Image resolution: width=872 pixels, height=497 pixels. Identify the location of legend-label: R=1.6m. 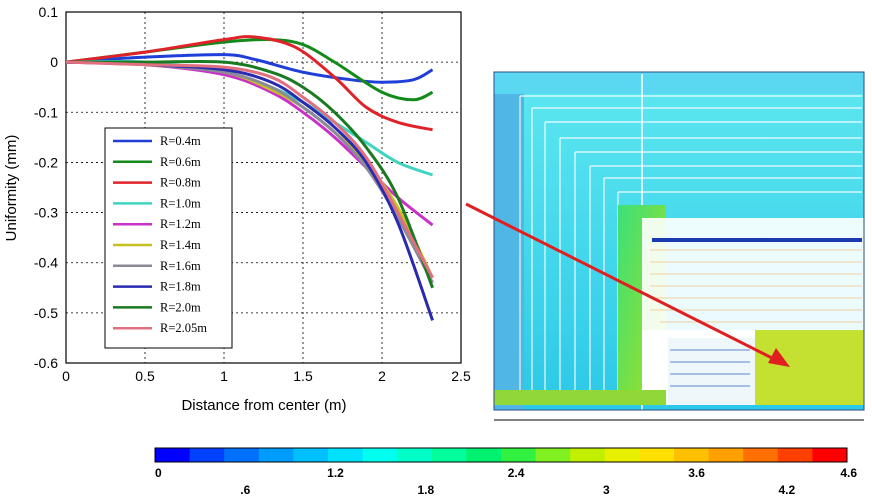
(180, 266).